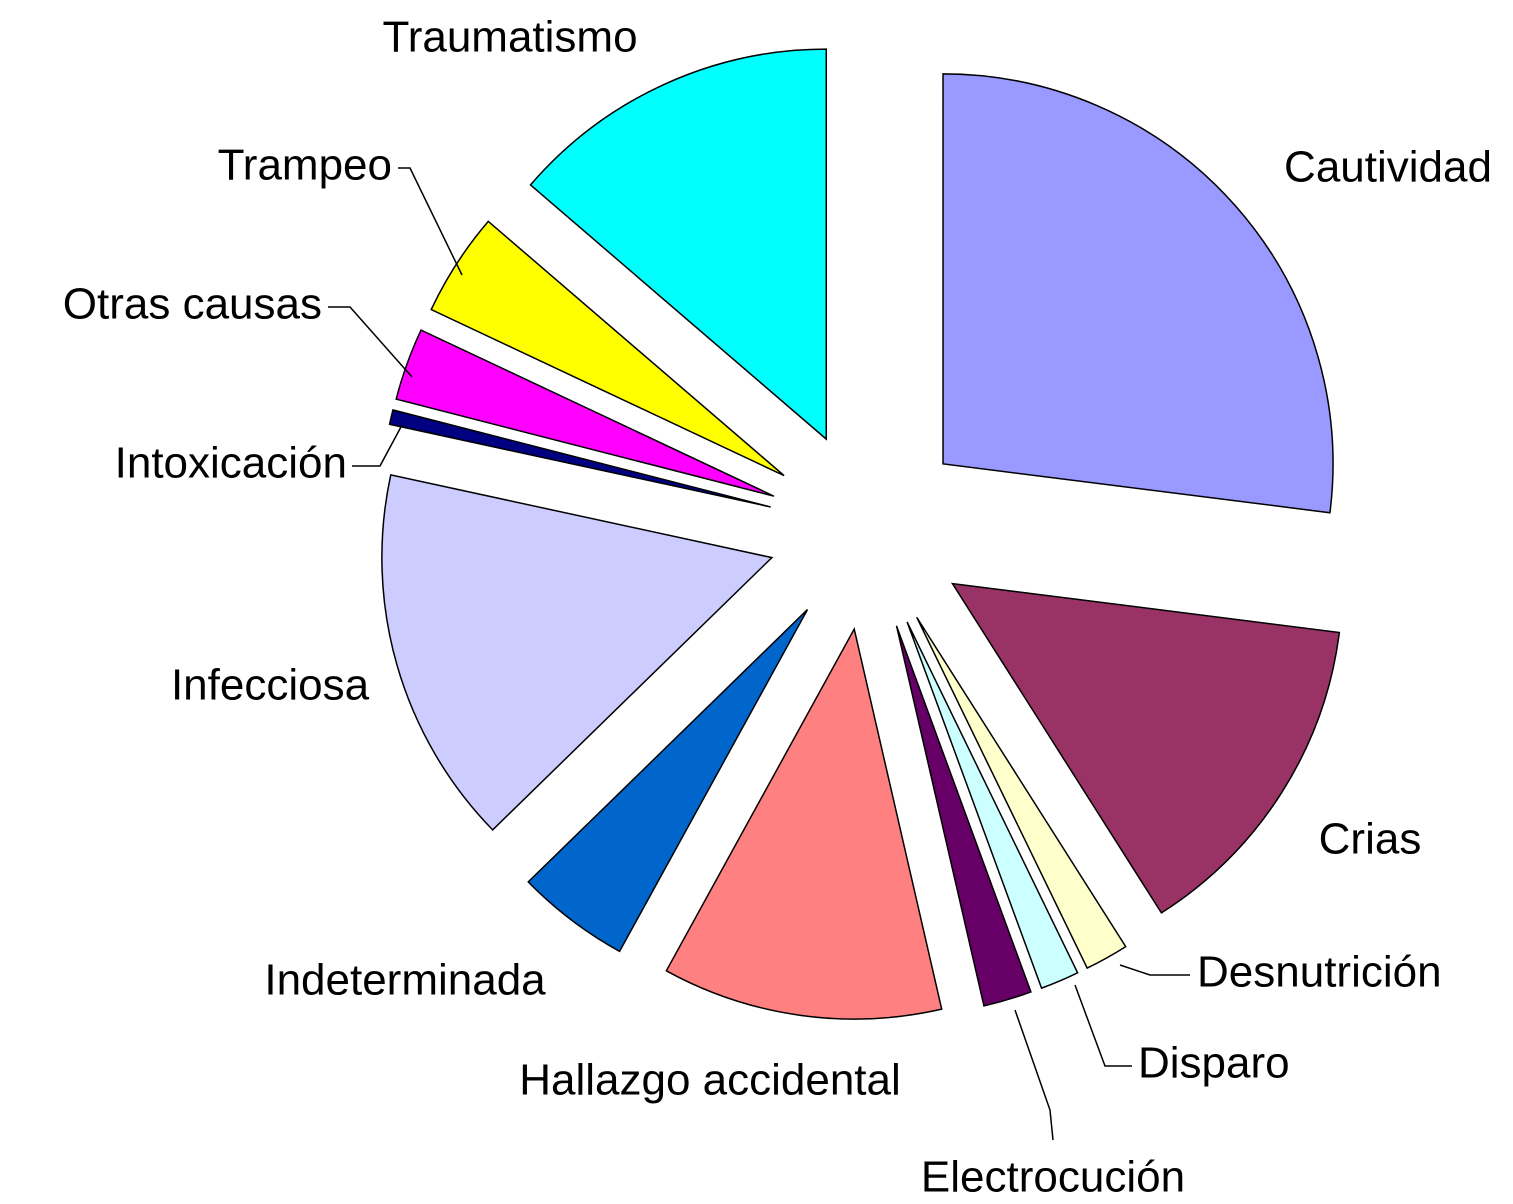  I want to click on slice-label: Trampeo, so click(305, 165).